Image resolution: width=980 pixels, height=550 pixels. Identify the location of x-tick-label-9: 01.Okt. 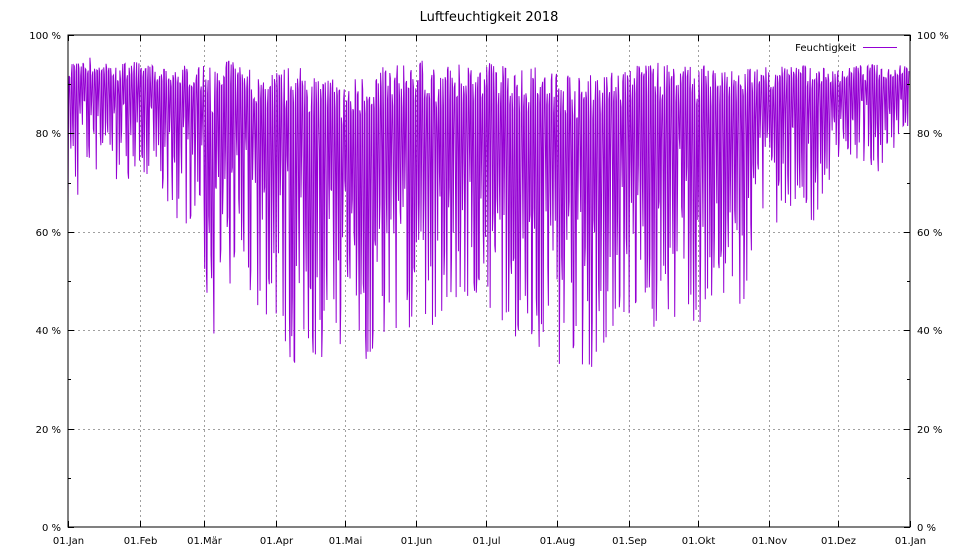
(699, 541).